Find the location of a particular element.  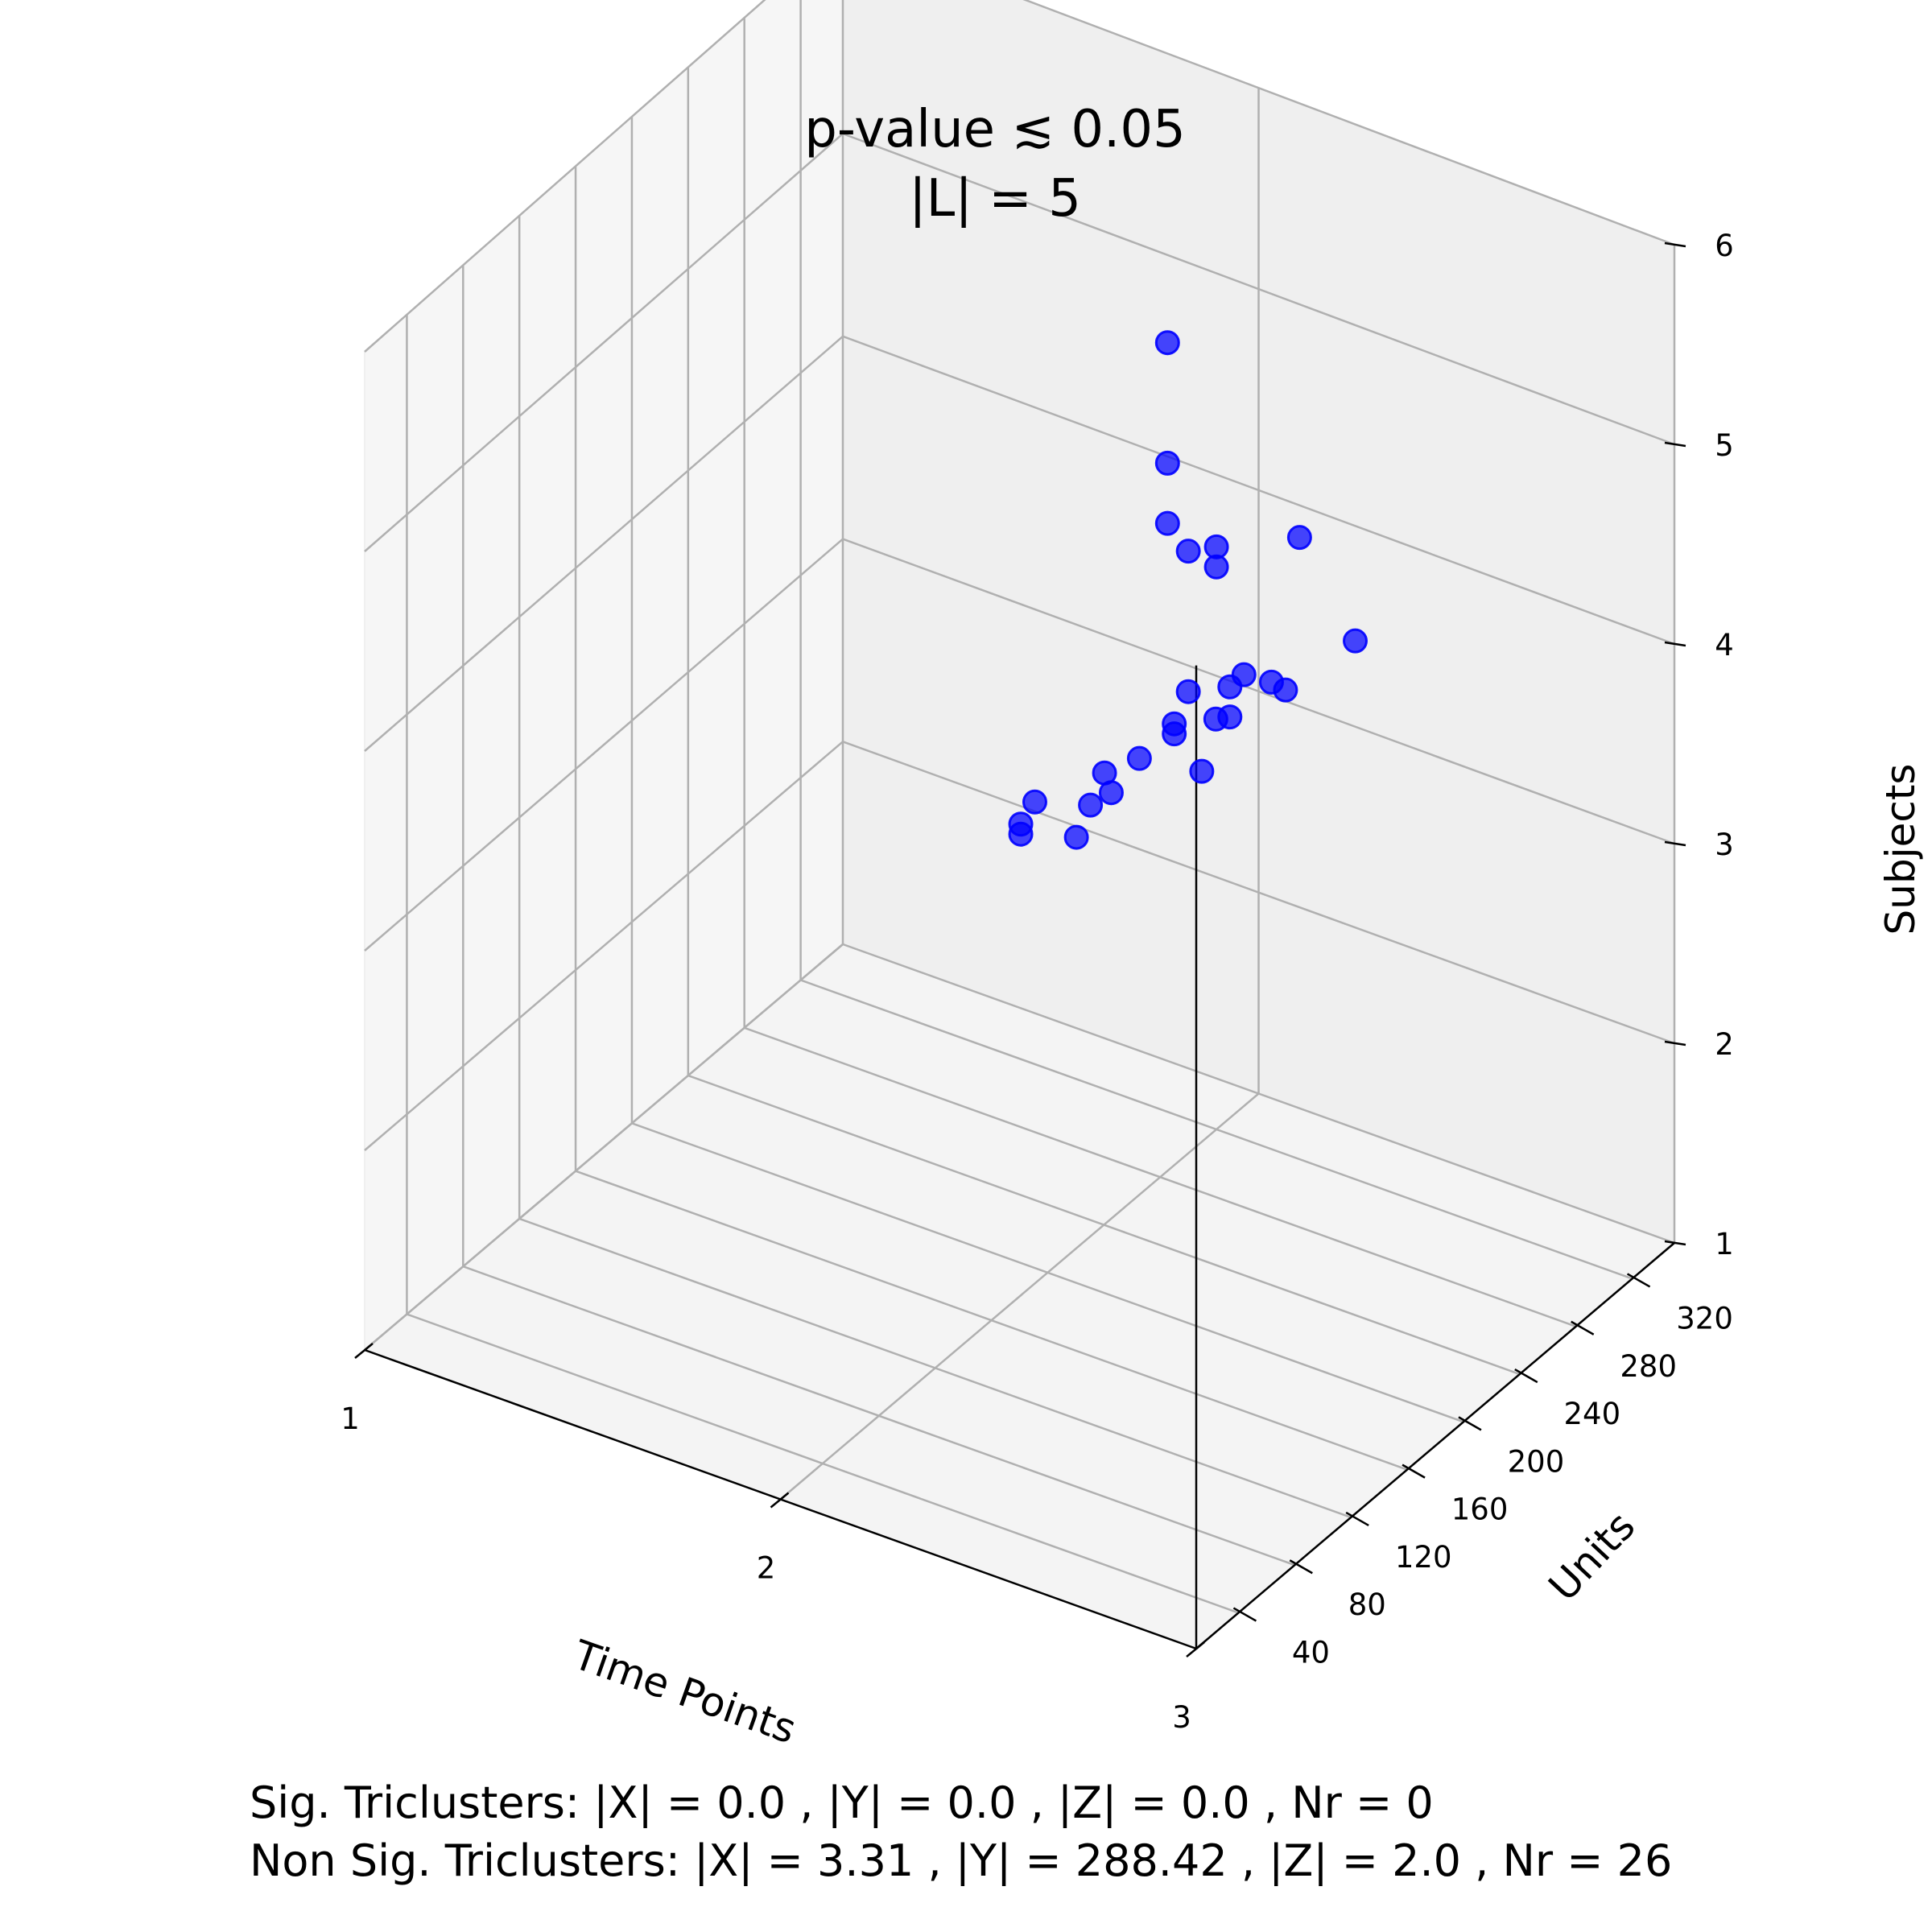

y-tick-label: 280 is located at coordinates (1648, 1366).